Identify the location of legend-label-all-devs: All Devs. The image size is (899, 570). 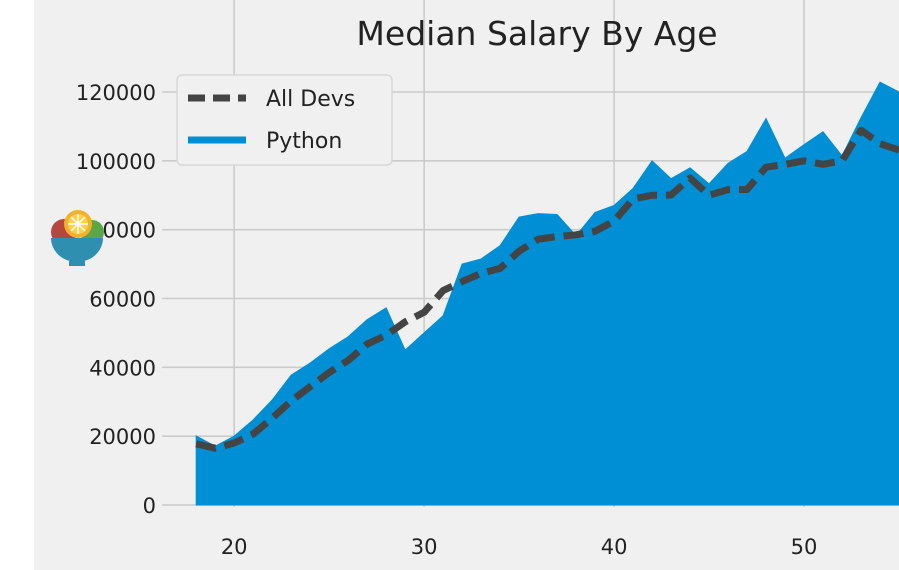
(310, 99).